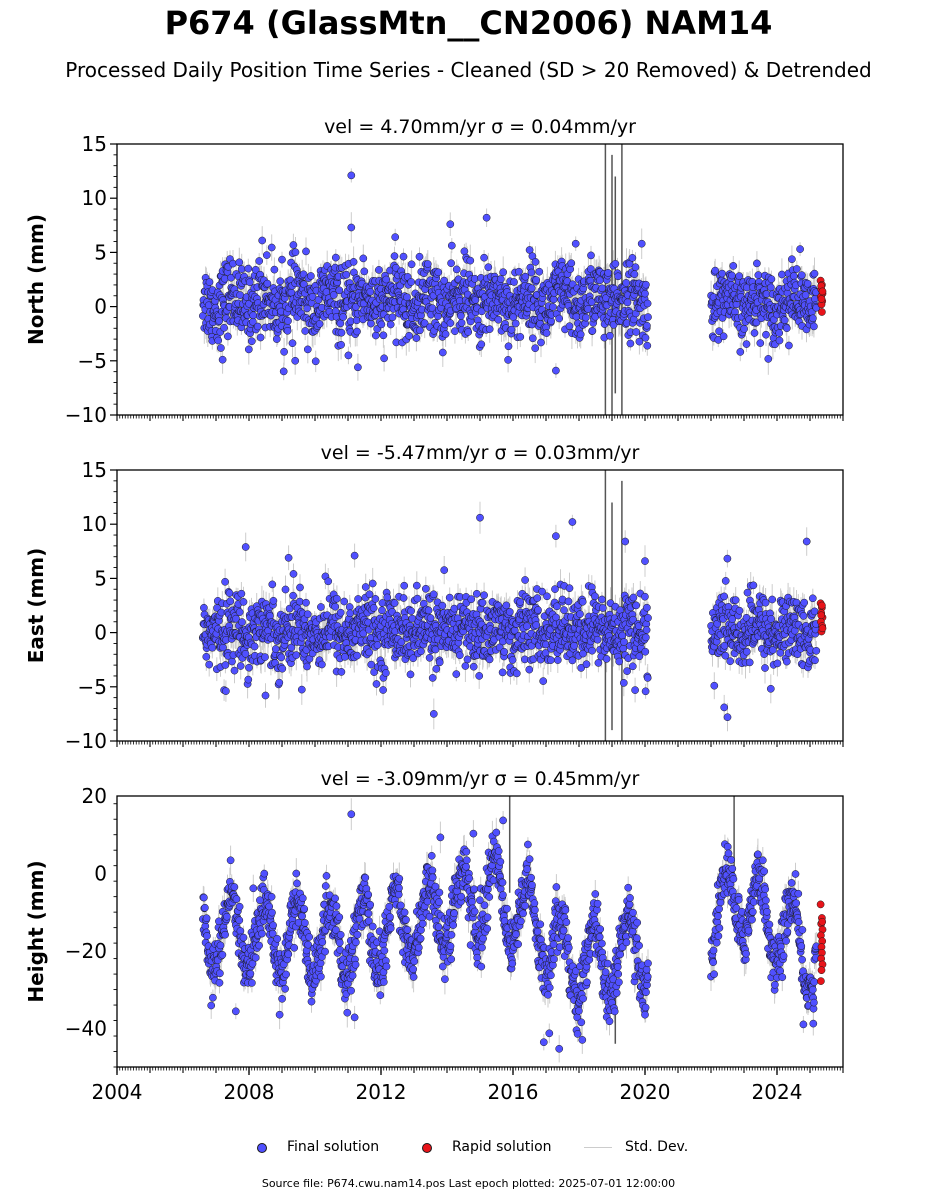 The image size is (937, 1200). Describe the element at coordinates (36, 279) in the screenshot. I see `y-axis-label-north: North (mm)` at that location.